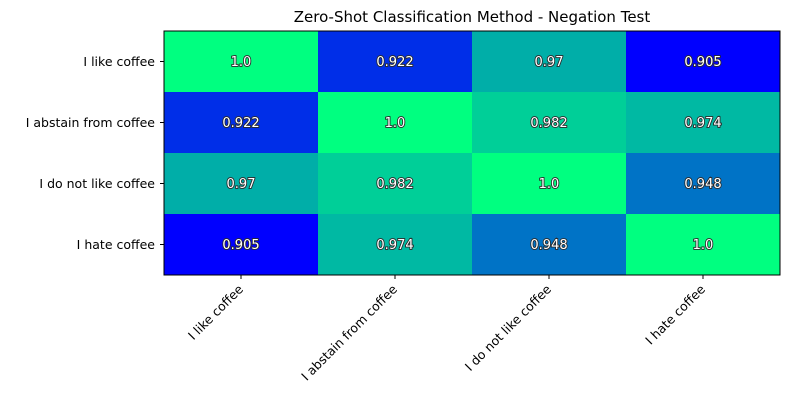  I want to click on y-tick-label: I abstain from coffee, so click(91, 122).